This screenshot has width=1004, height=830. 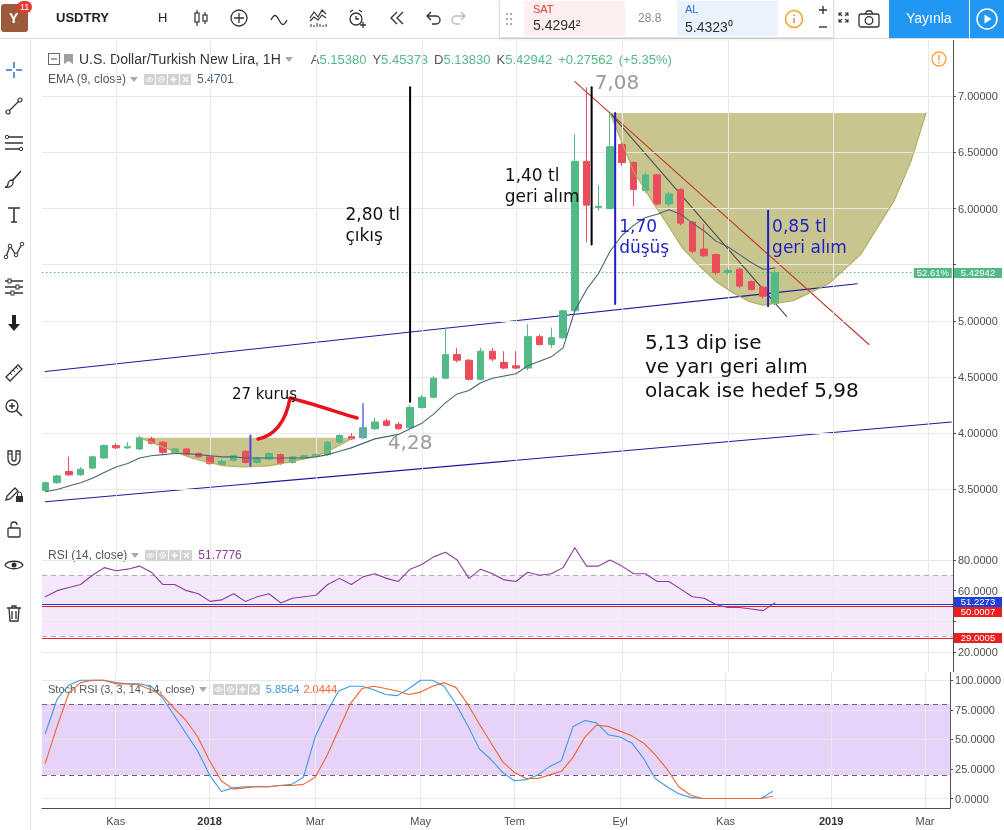 I want to click on text: 5.4323⁰, so click(x=709, y=27).